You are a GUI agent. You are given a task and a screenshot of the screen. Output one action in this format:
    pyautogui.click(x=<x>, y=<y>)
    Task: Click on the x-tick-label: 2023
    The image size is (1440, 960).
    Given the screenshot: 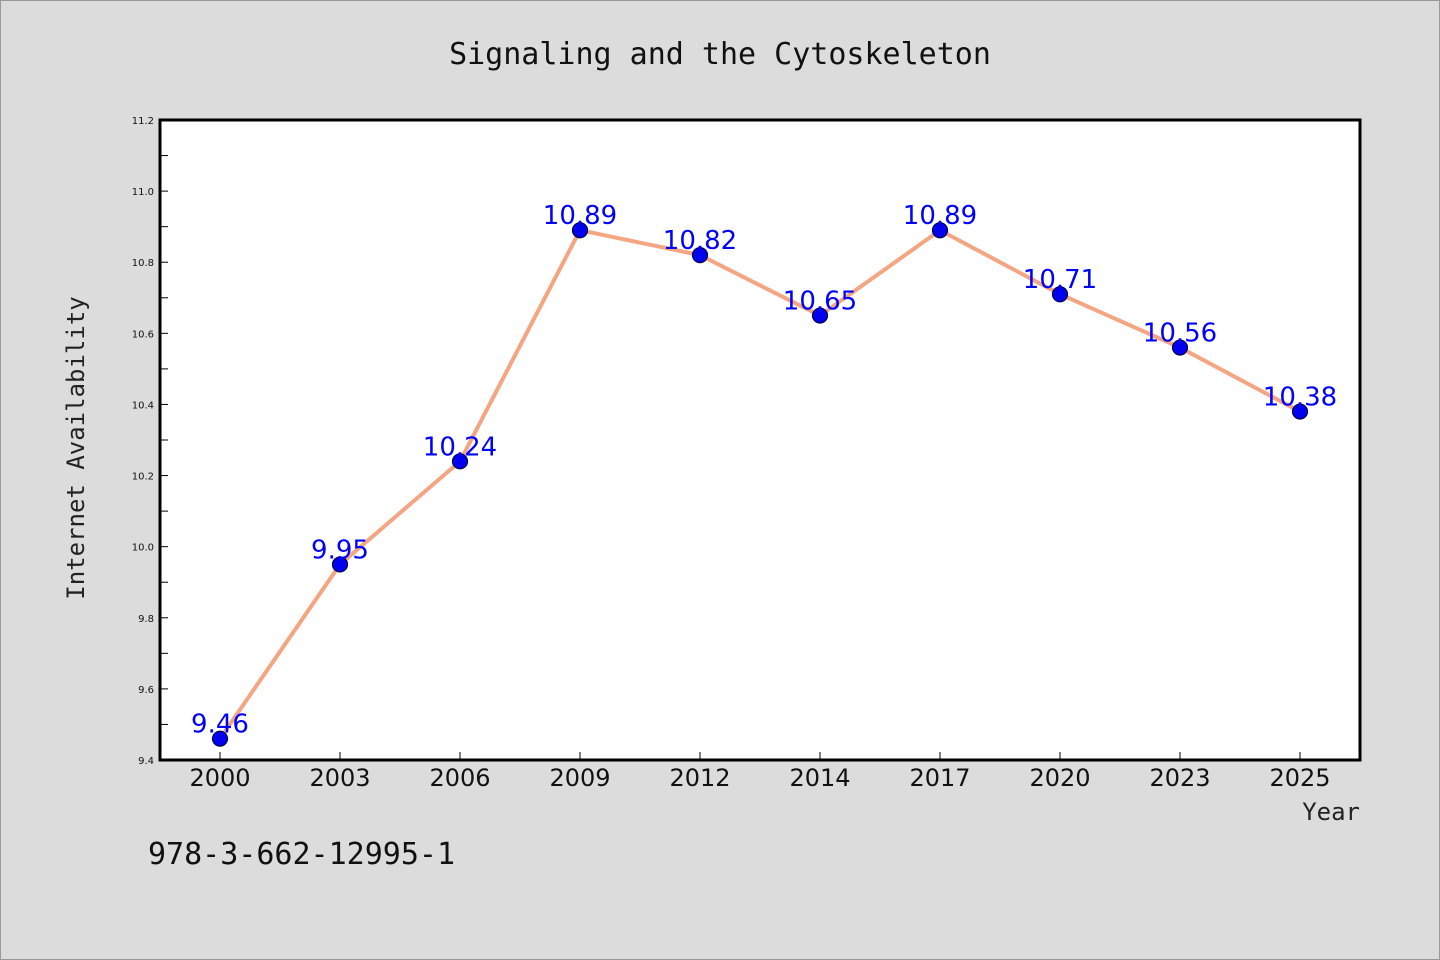 What is the action you would take?
    pyautogui.click(x=1179, y=778)
    